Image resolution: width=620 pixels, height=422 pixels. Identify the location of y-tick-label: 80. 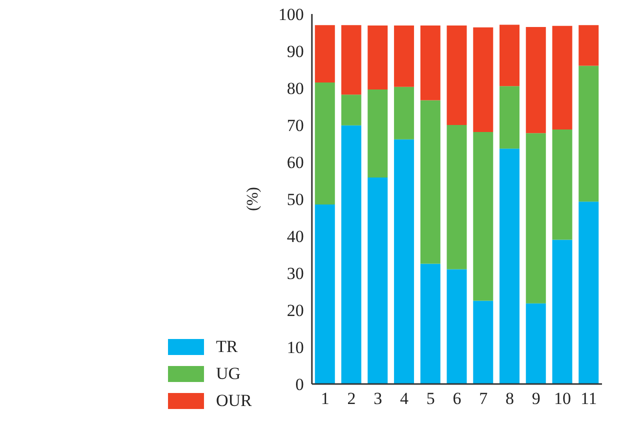
(295, 88).